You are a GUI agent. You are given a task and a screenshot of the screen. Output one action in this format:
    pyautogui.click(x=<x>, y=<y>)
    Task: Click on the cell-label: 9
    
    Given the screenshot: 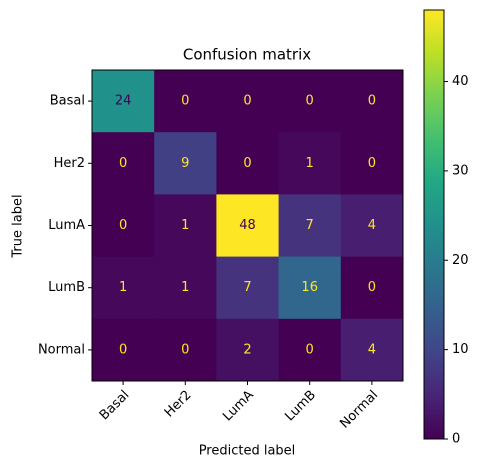 What is the action you would take?
    pyautogui.click(x=185, y=163)
    